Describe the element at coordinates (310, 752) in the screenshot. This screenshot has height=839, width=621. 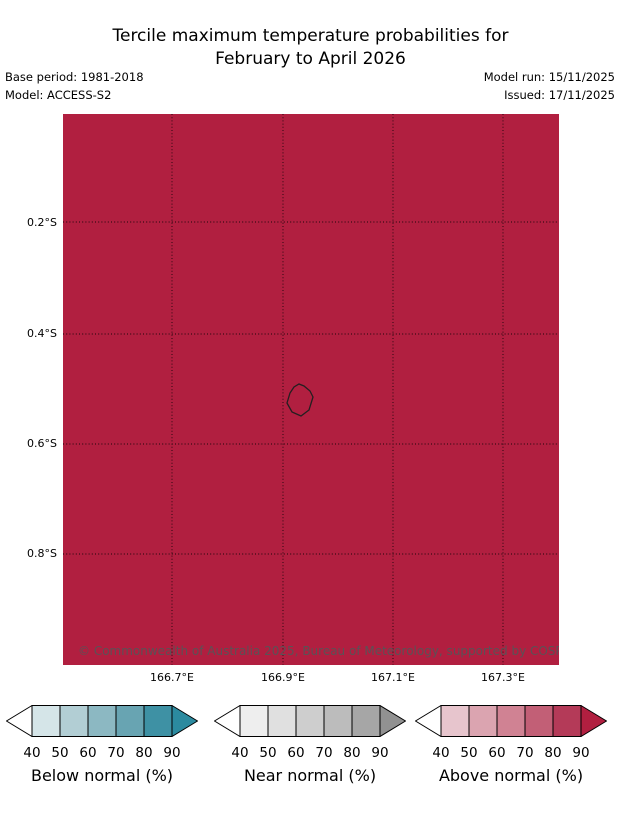
I see `legend-near-normal: 40 50 60 70 80 90 Near normal (%)` at that location.